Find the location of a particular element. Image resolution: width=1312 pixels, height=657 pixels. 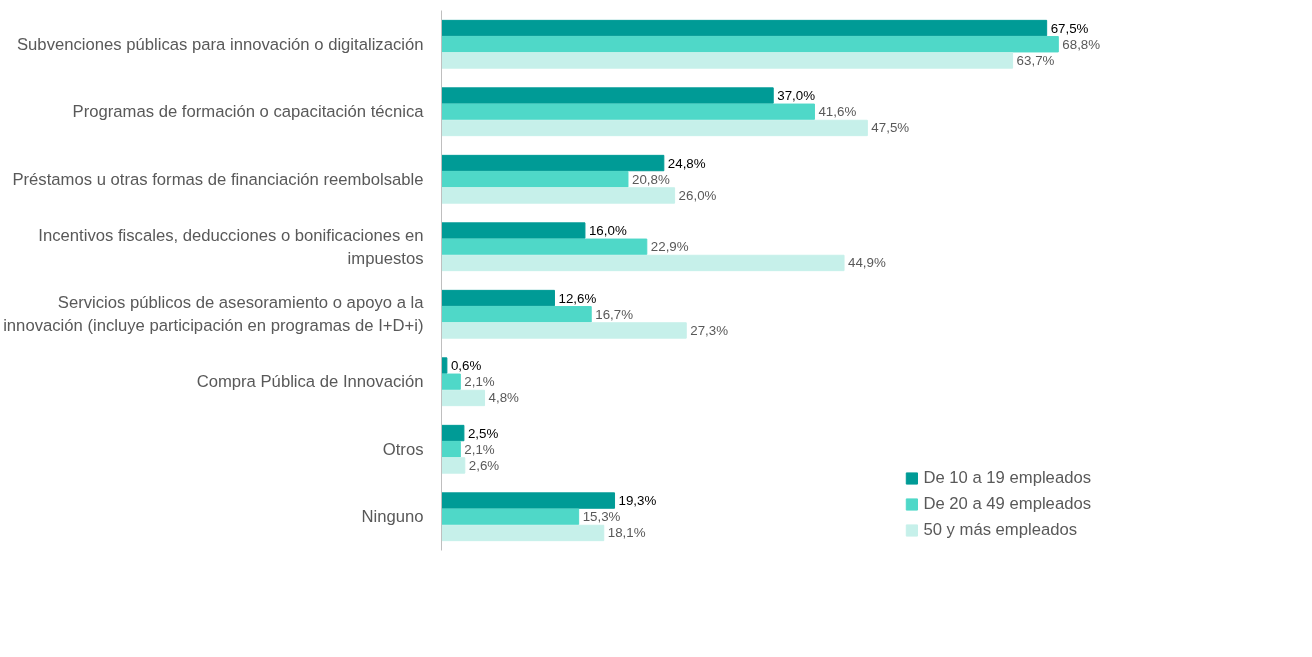

data-label: 22,9% is located at coordinates (669, 247).